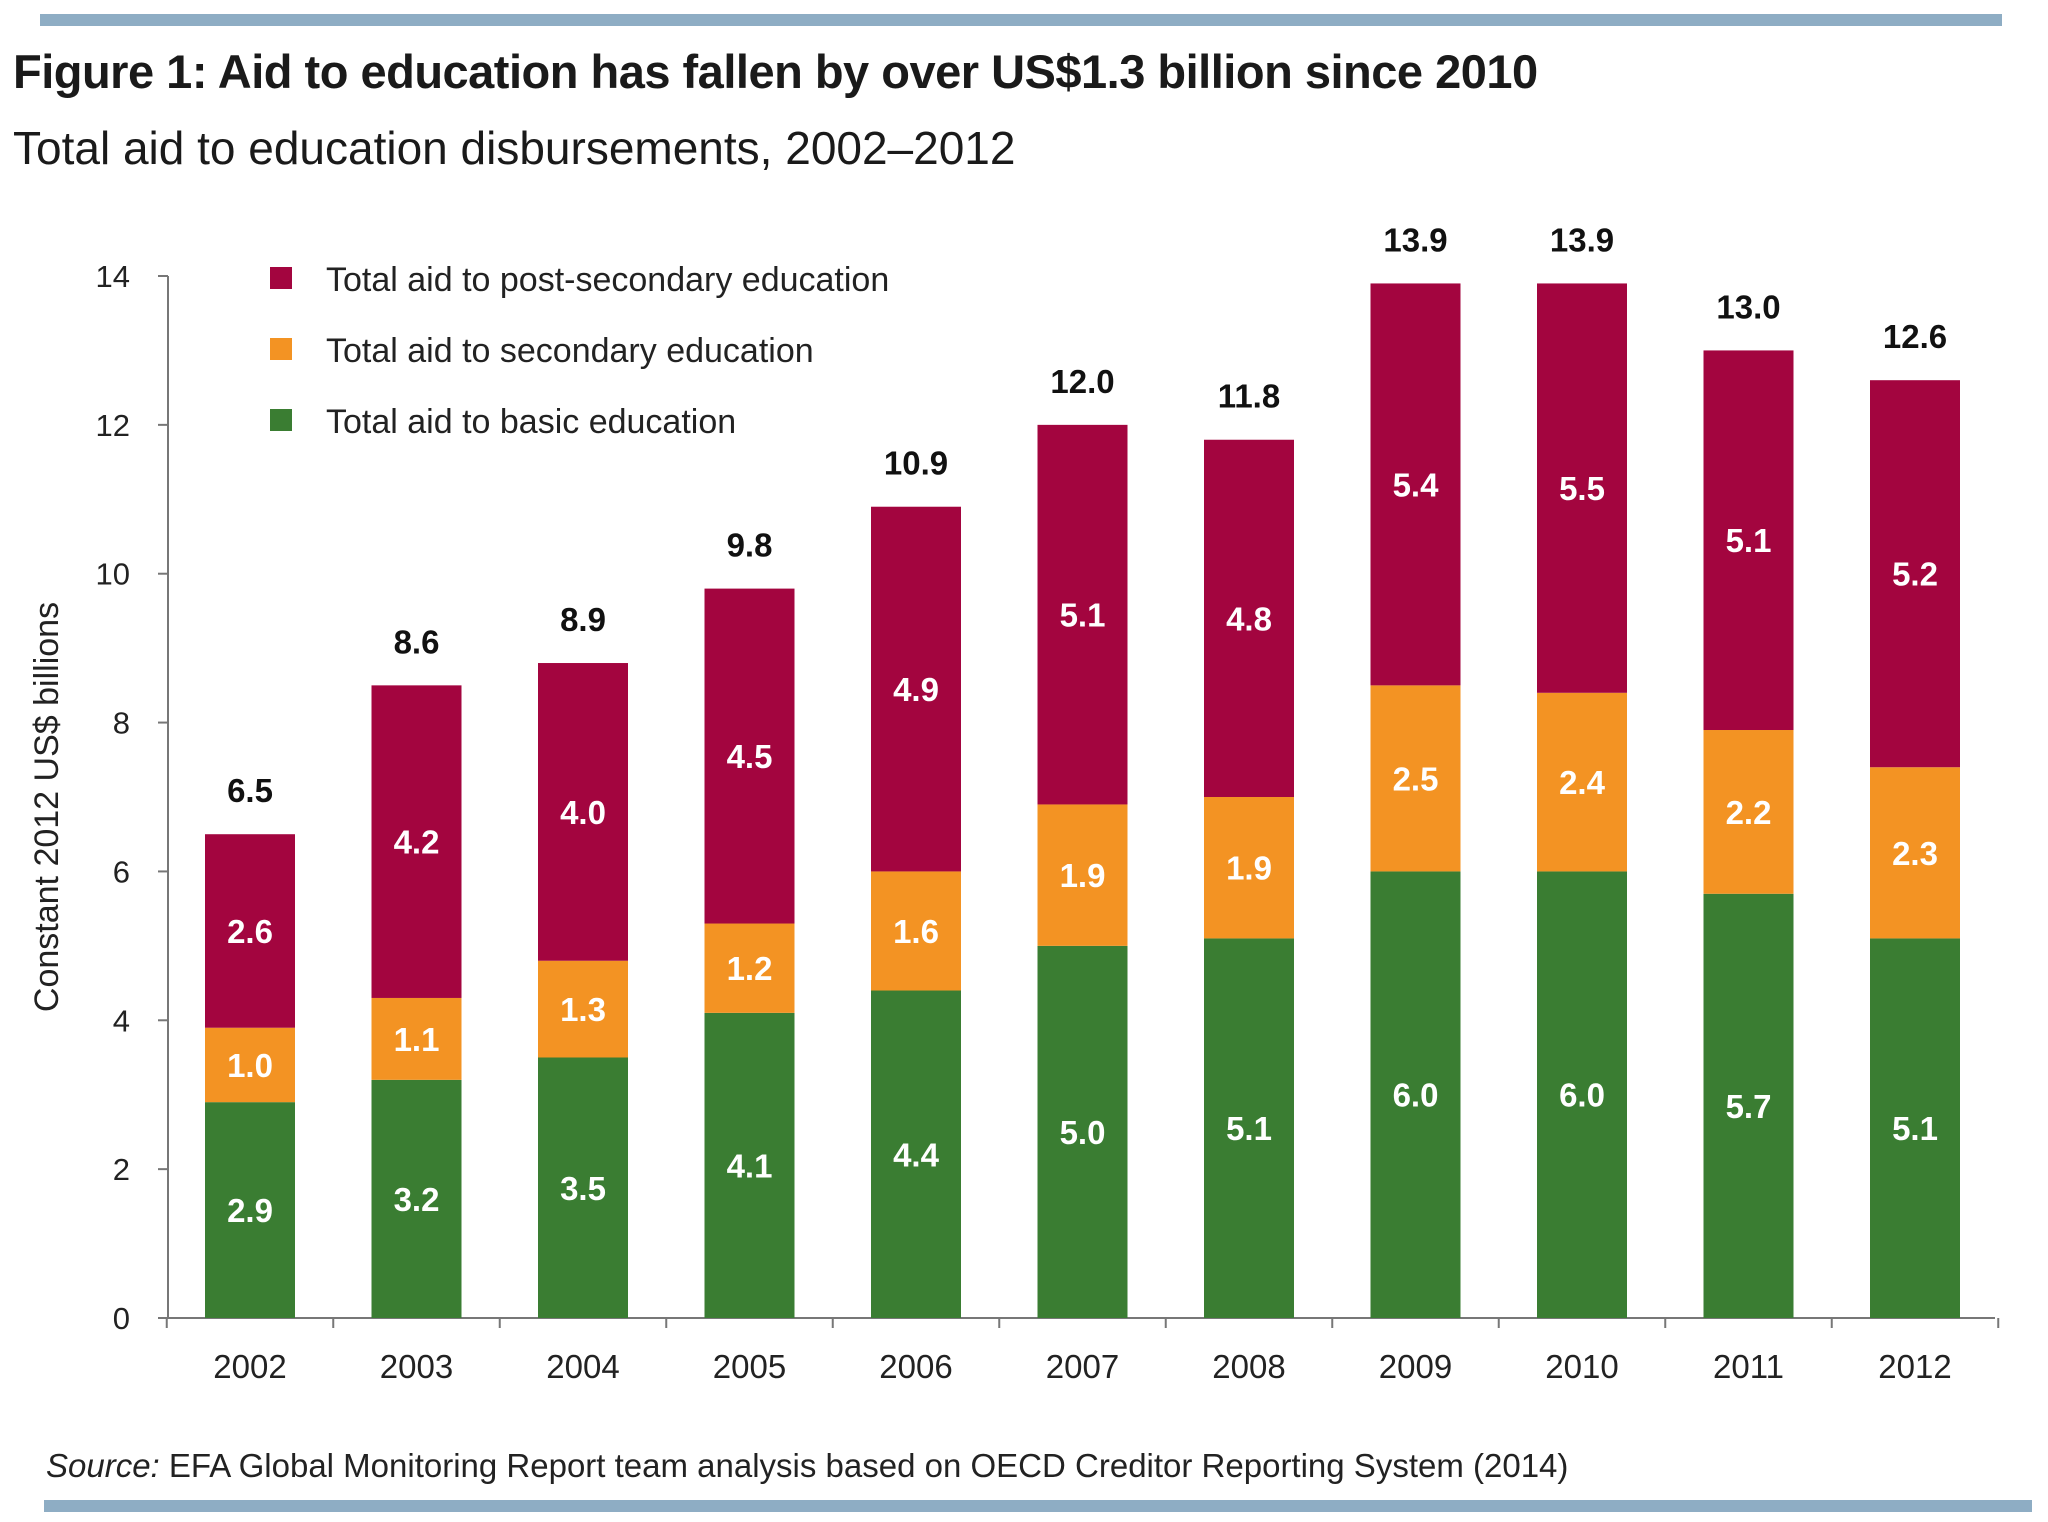  What do you see at coordinates (121, 723) in the screenshot?
I see `y-tick-label: 8` at bounding box center [121, 723].